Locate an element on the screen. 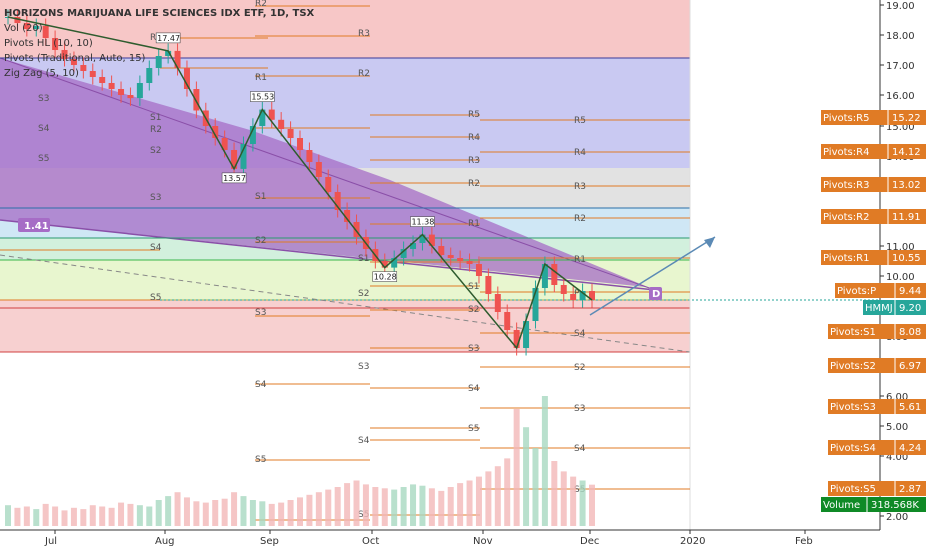  pivot-tag-name: Pivots:R5 is located at coordinates (846, 118).